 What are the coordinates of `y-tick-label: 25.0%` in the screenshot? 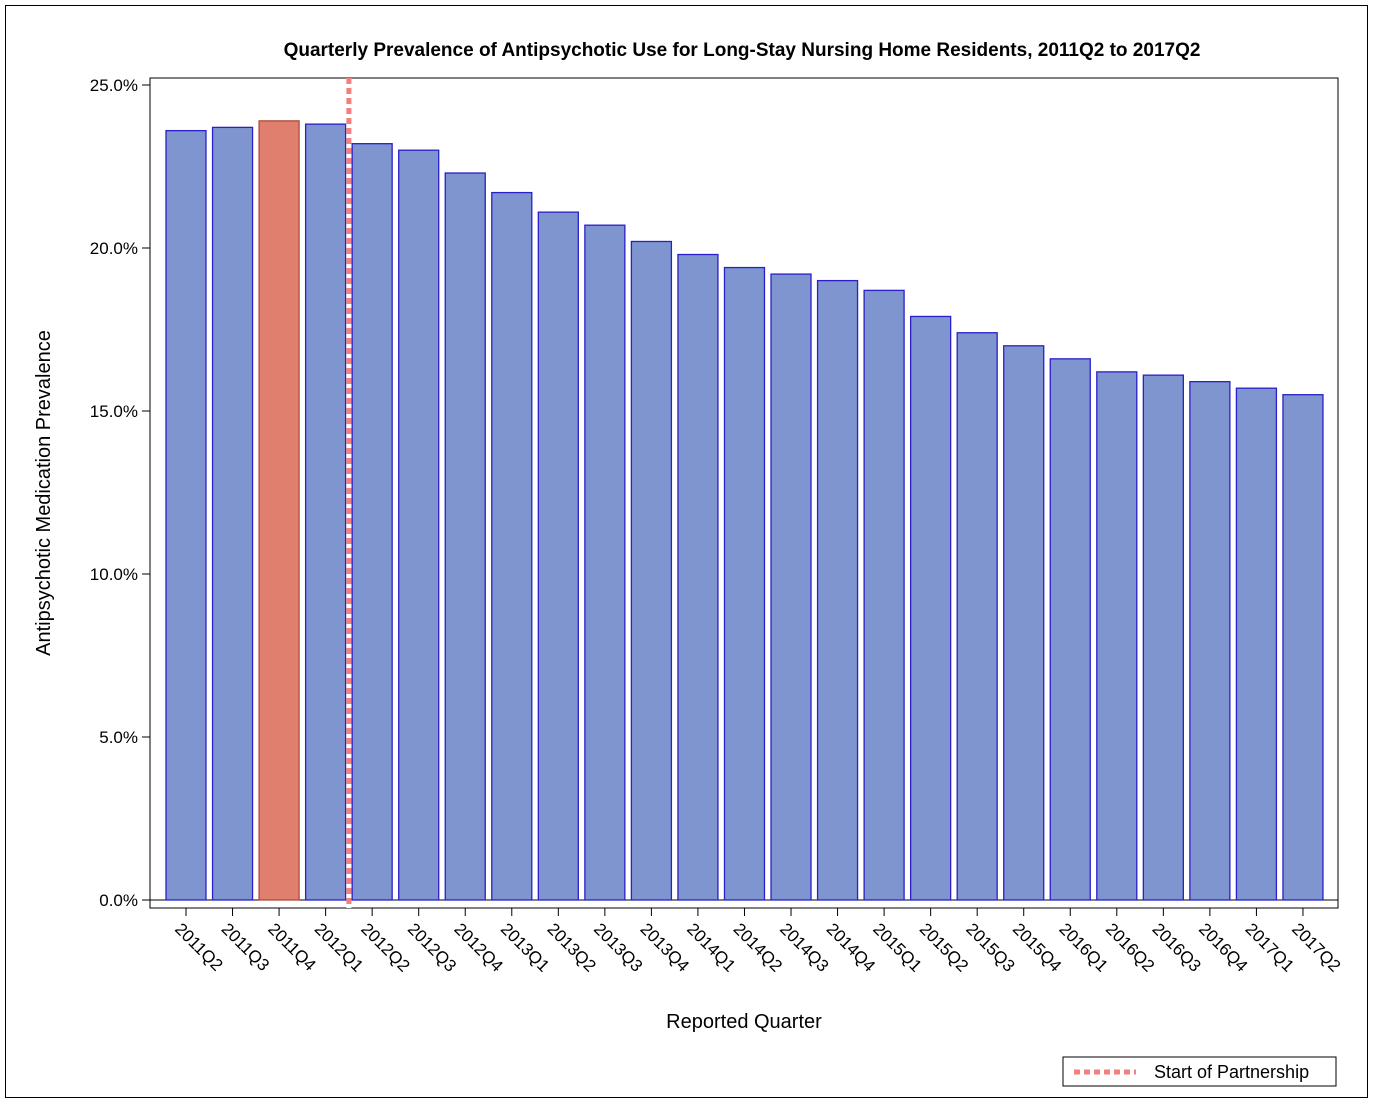 It's located at (114, 85).